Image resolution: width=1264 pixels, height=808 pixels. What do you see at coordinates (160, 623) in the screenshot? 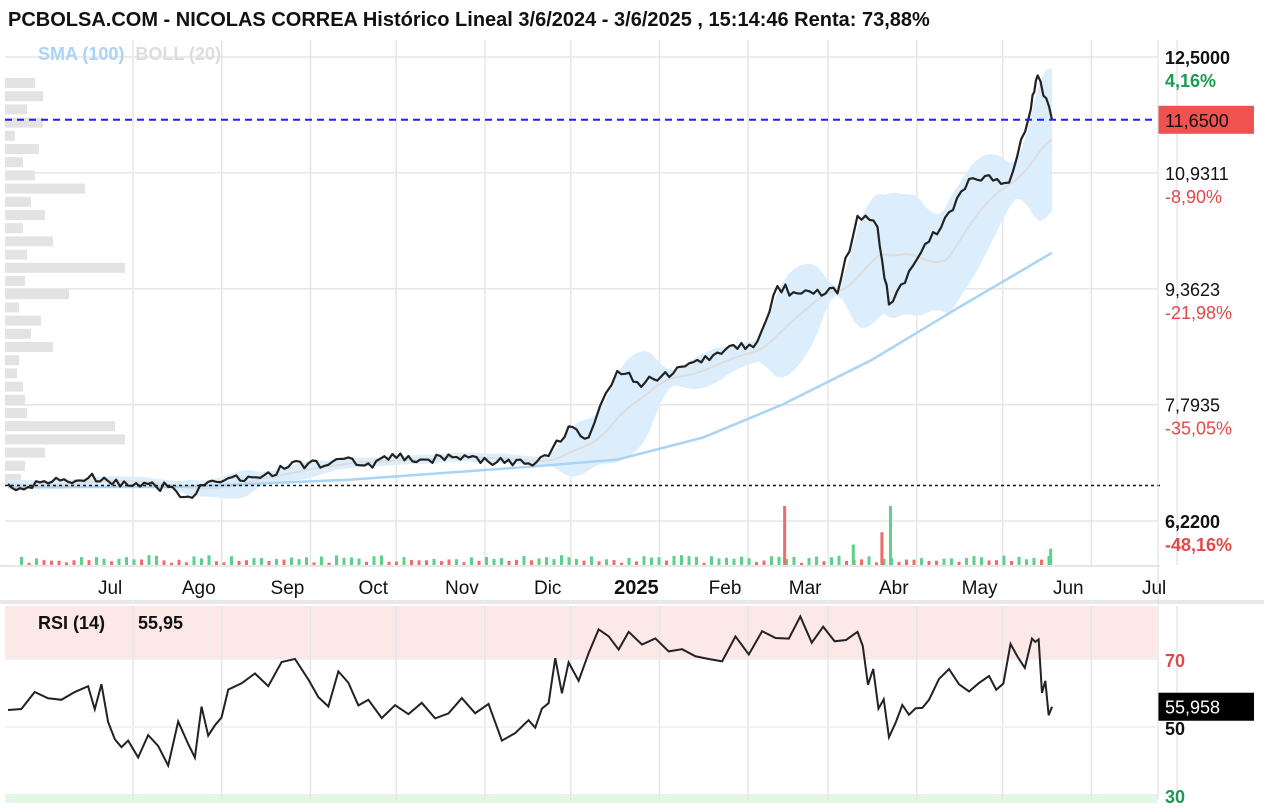
I see `rsi-value: 55,95` at bounding box center [160, 623].